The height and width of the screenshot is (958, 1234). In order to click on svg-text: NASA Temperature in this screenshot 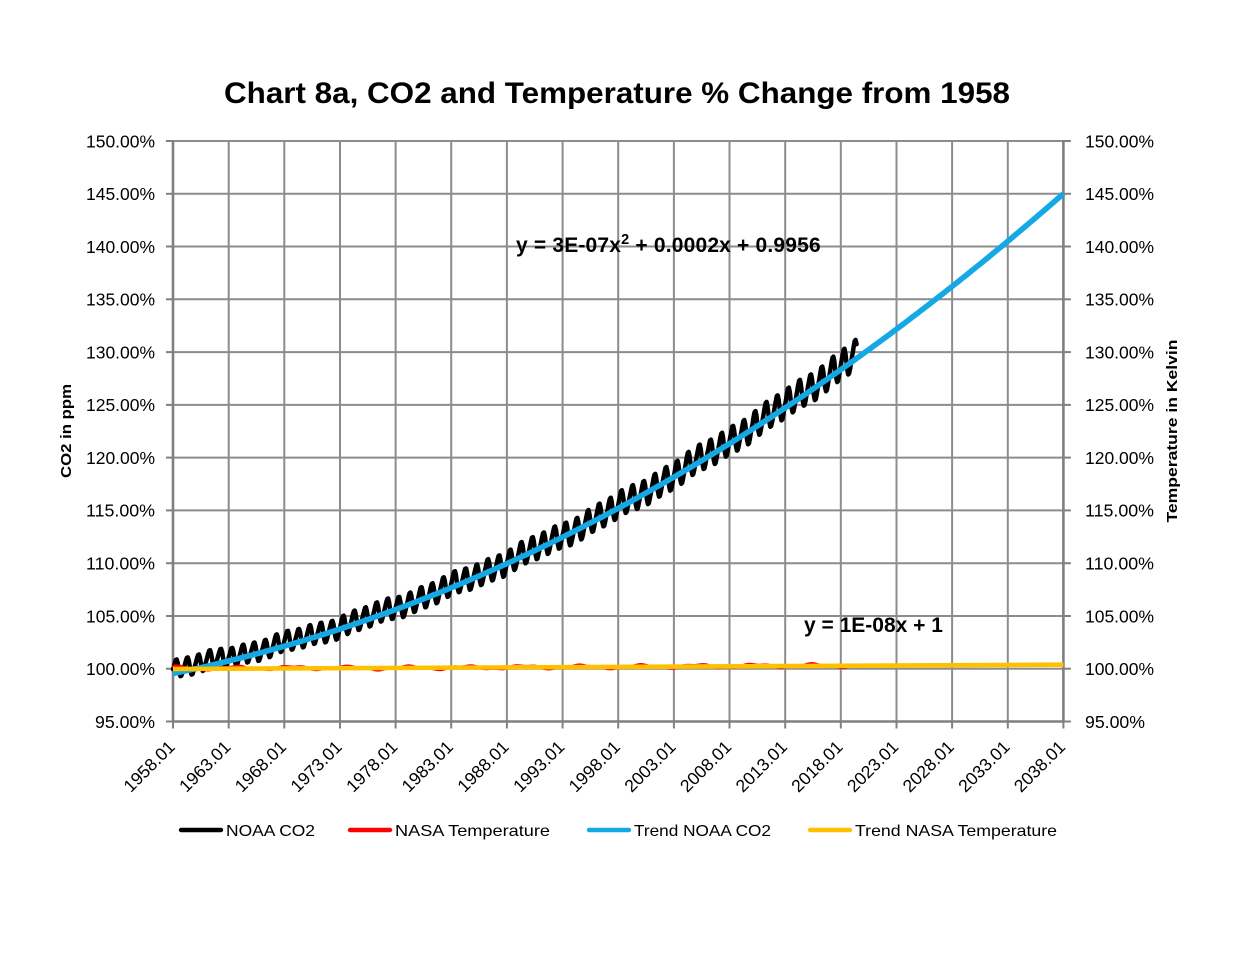, I will do `click(472, 831)`.